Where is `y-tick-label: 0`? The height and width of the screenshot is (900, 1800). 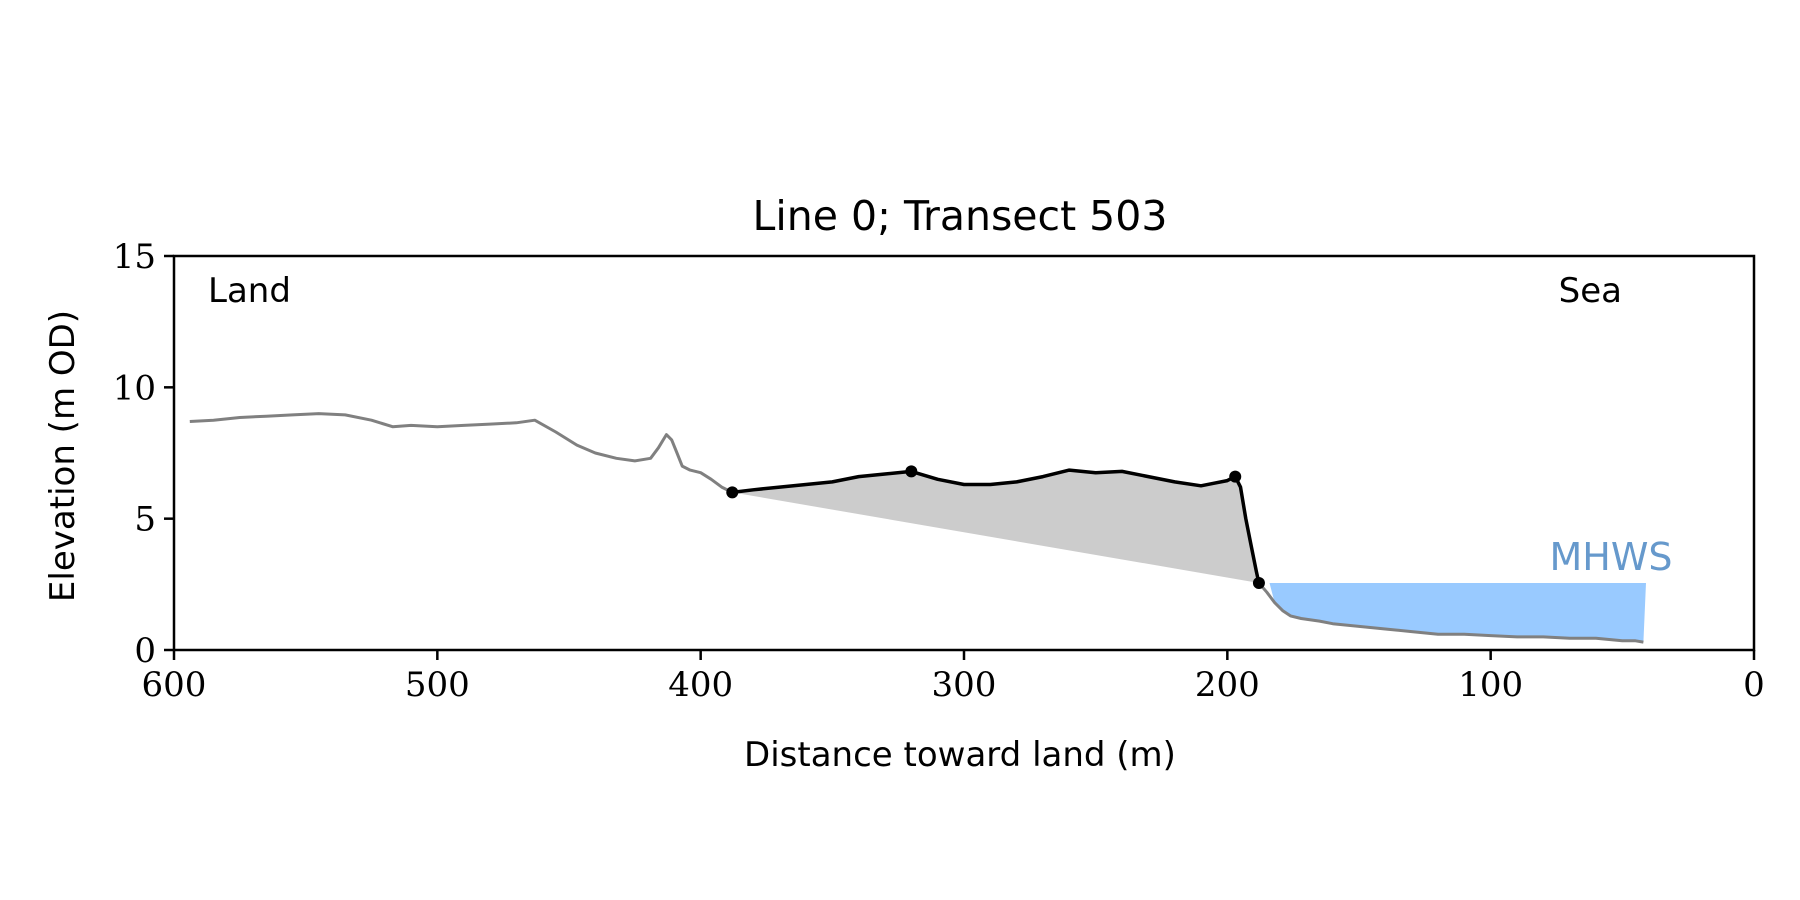
y-tick-label: 0 is located at coordinates (145, 651).